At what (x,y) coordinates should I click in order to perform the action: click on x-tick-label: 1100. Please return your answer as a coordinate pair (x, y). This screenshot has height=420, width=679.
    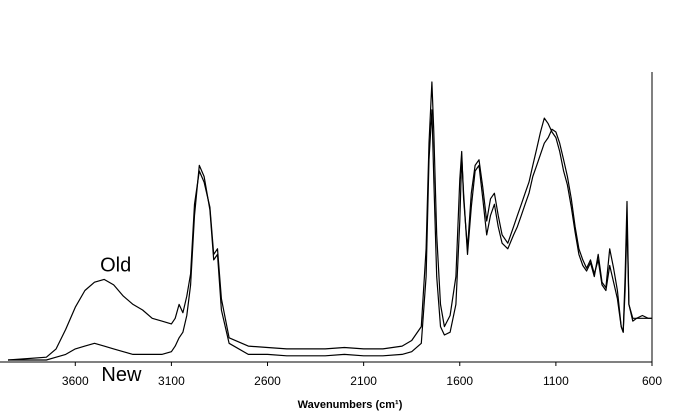
    Looking at the image, I should click on (556, 381).